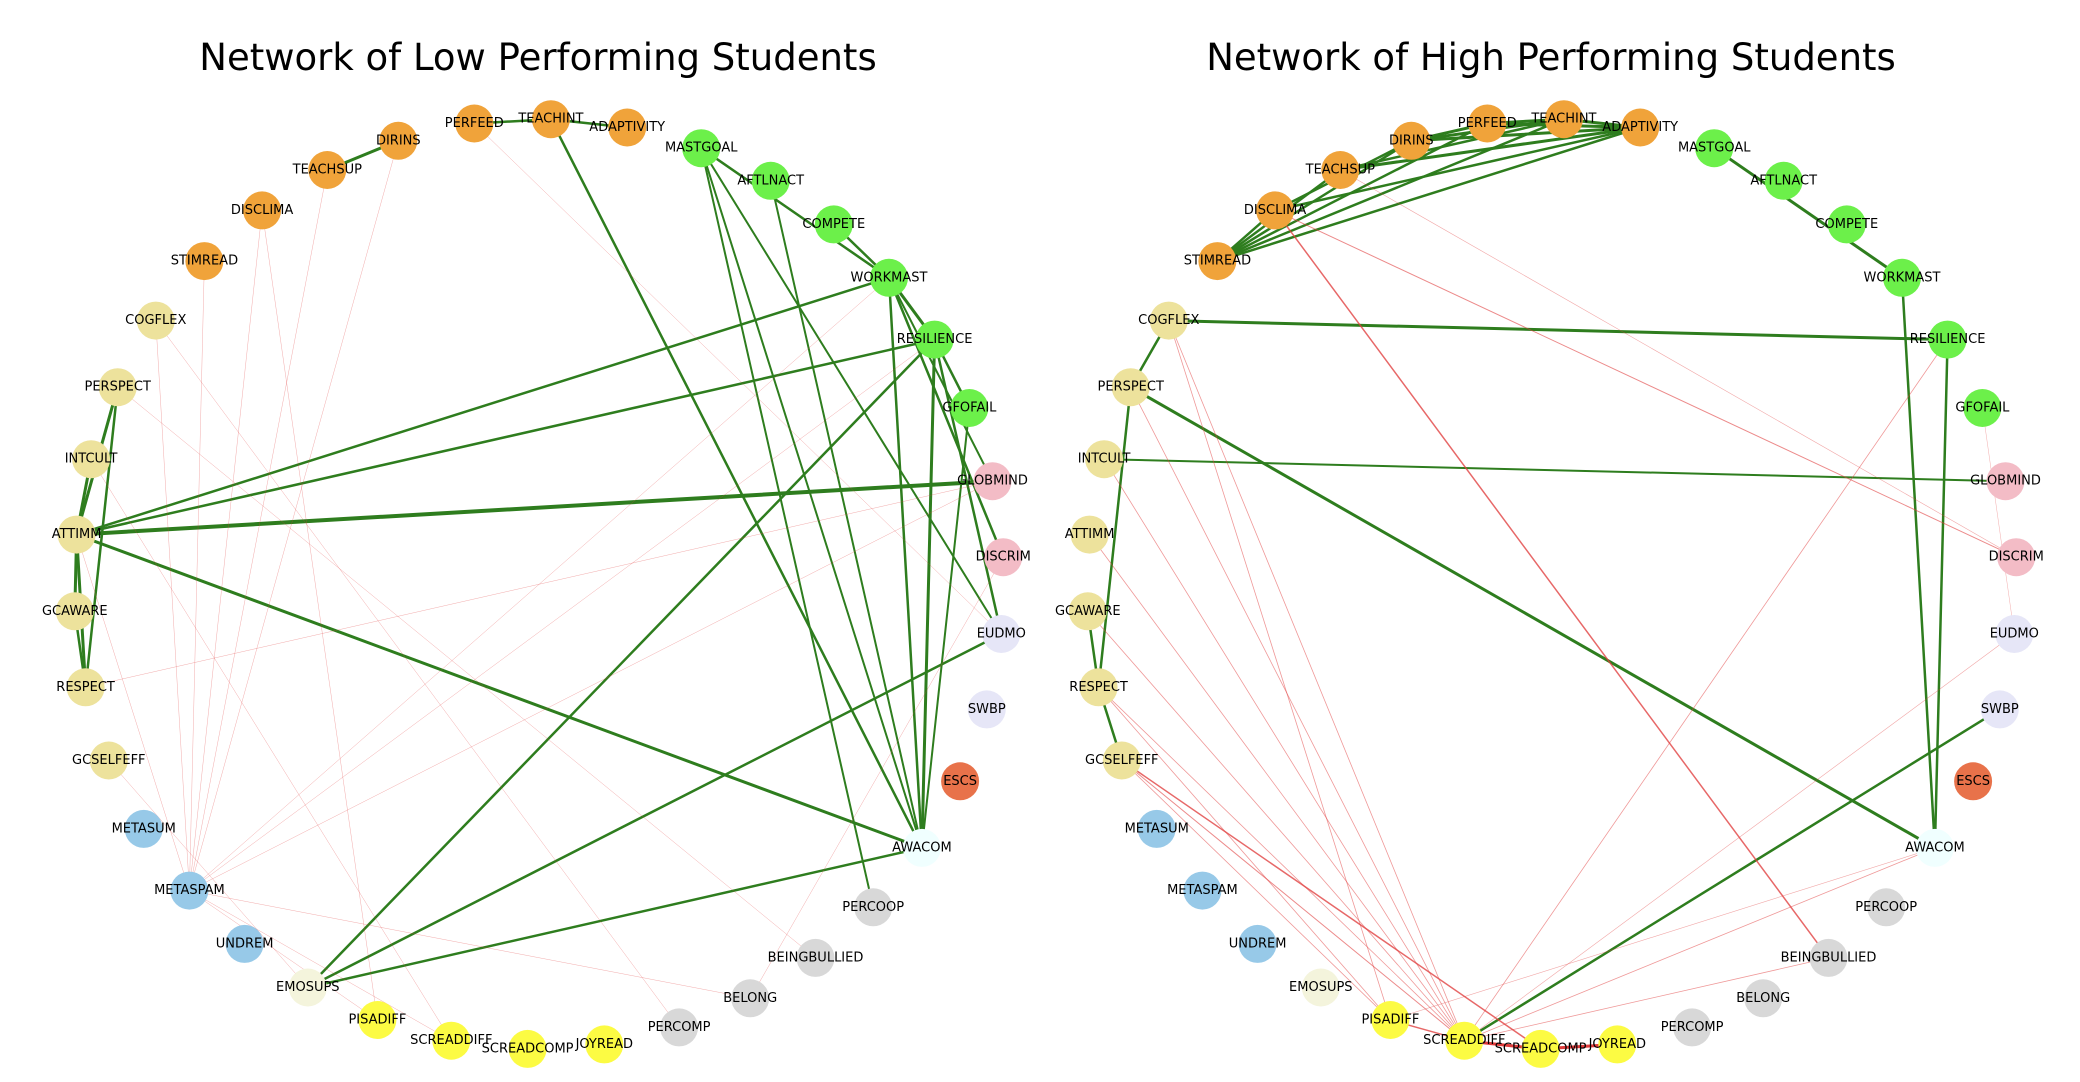 The width and height of the screenshot is (2080, 1082). I want to click on node-label-discrim: DISCRIM, so click(1003, 557).